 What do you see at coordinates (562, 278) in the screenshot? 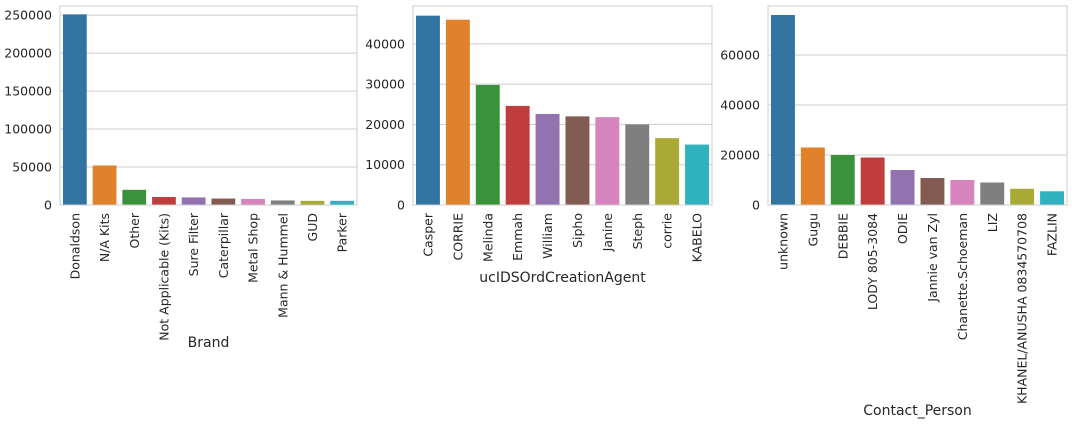
I see `x-axis-label: ucIDSOrdCreationAgent` at bounding box center [562, 278].